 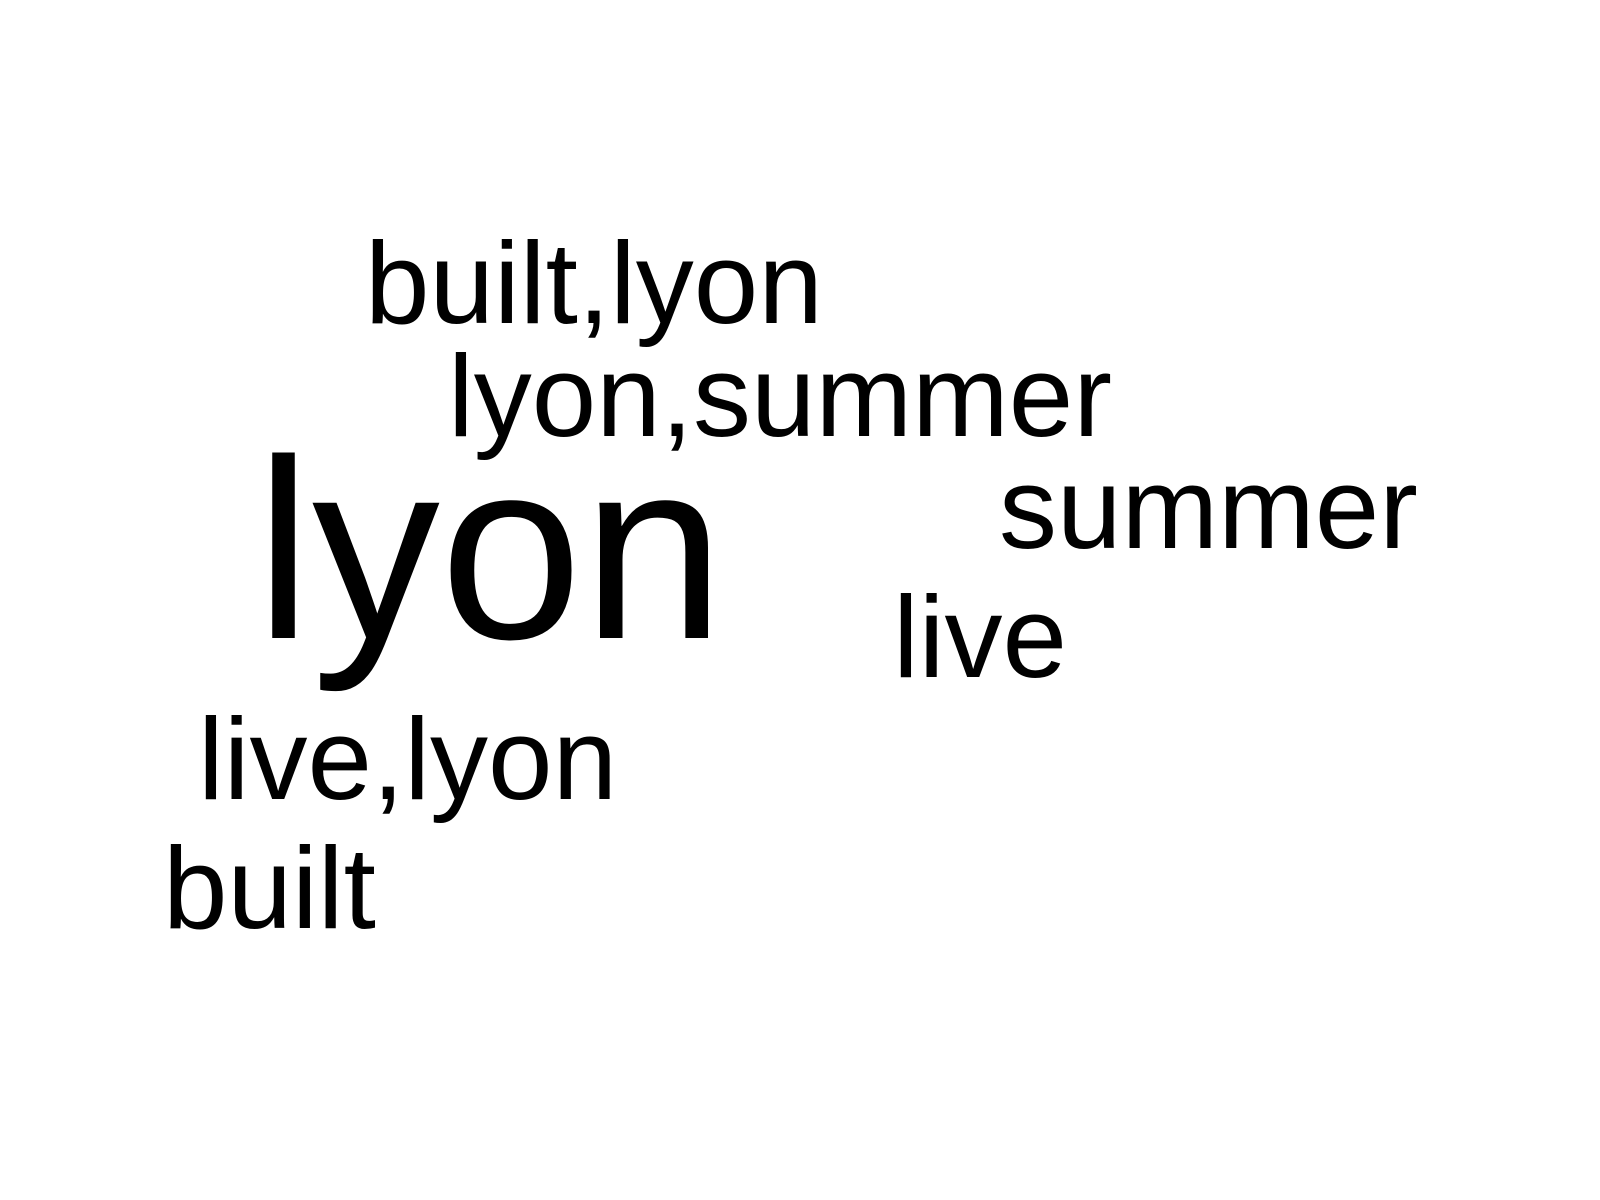 What do you see at coordinates (269, 888) in the screenshot?
I see `word-built: built` at bounding box center [269, 888].